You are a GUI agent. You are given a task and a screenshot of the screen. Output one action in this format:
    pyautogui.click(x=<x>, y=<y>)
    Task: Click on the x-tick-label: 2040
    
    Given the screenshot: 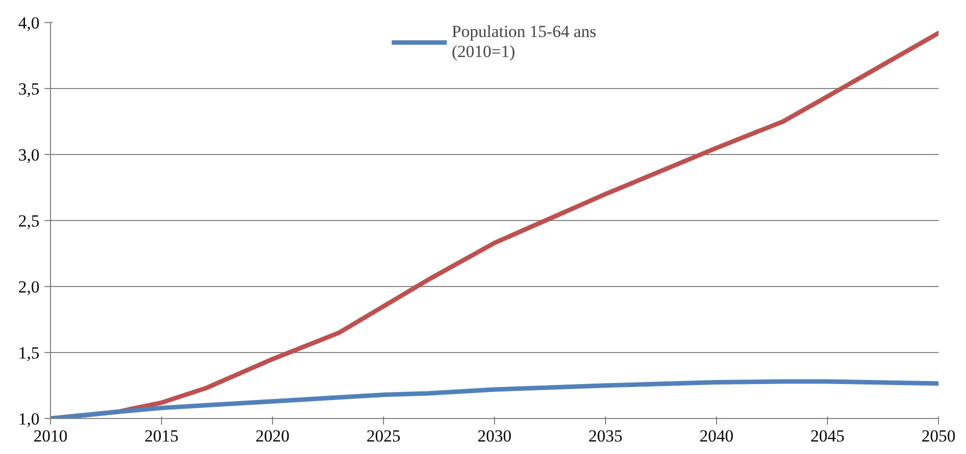 What is the action you would take?
    pyautogui.click(x=717, y=436)
    